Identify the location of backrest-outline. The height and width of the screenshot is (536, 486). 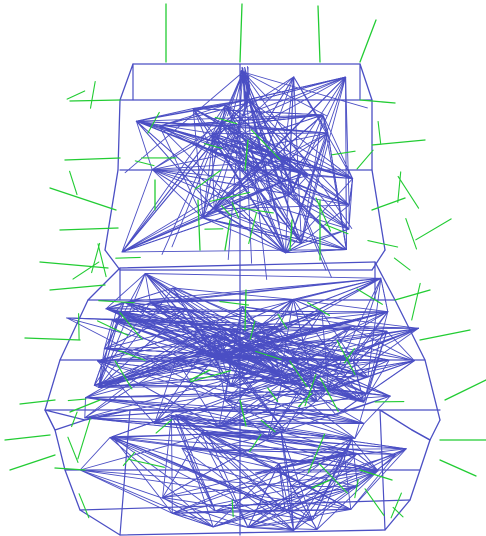
(378, 210).